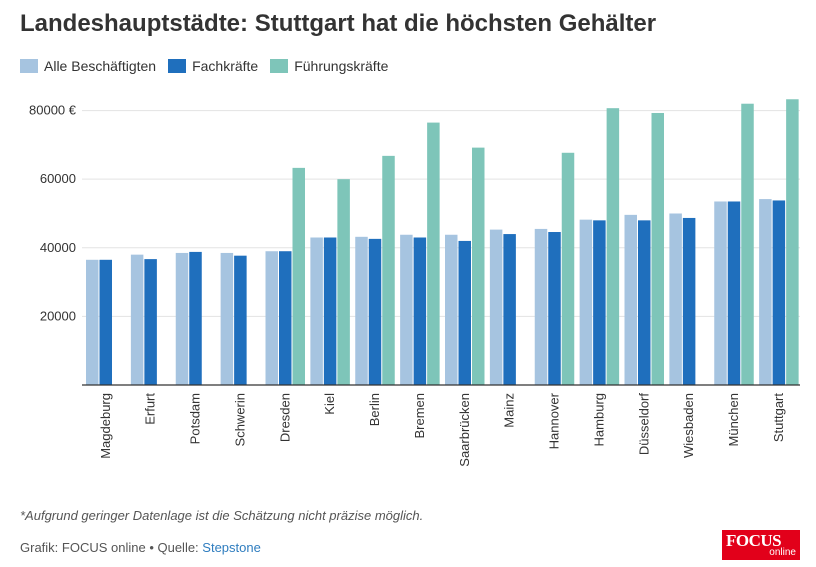  I want to click on legend-swatch-alle, so click(29, 66).